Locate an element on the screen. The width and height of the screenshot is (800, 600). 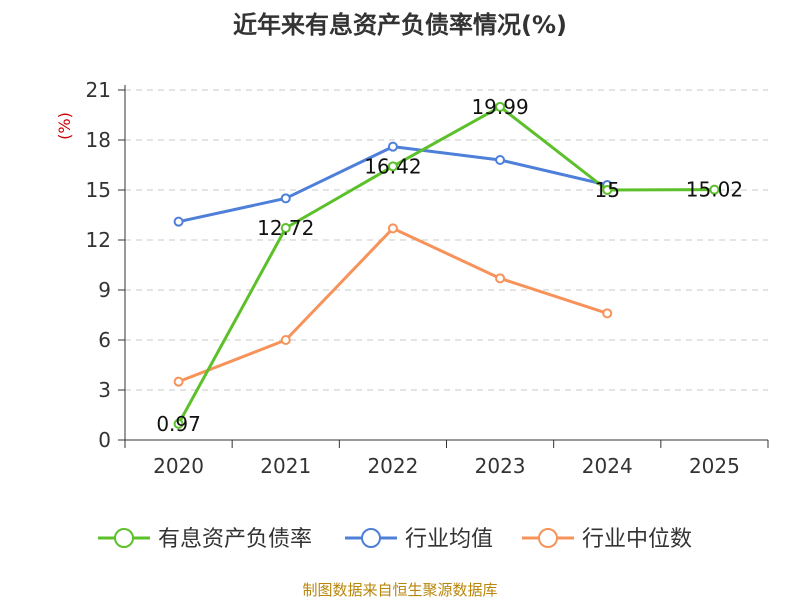
y-tick-label: 6 is located at coordinates (104, 340).